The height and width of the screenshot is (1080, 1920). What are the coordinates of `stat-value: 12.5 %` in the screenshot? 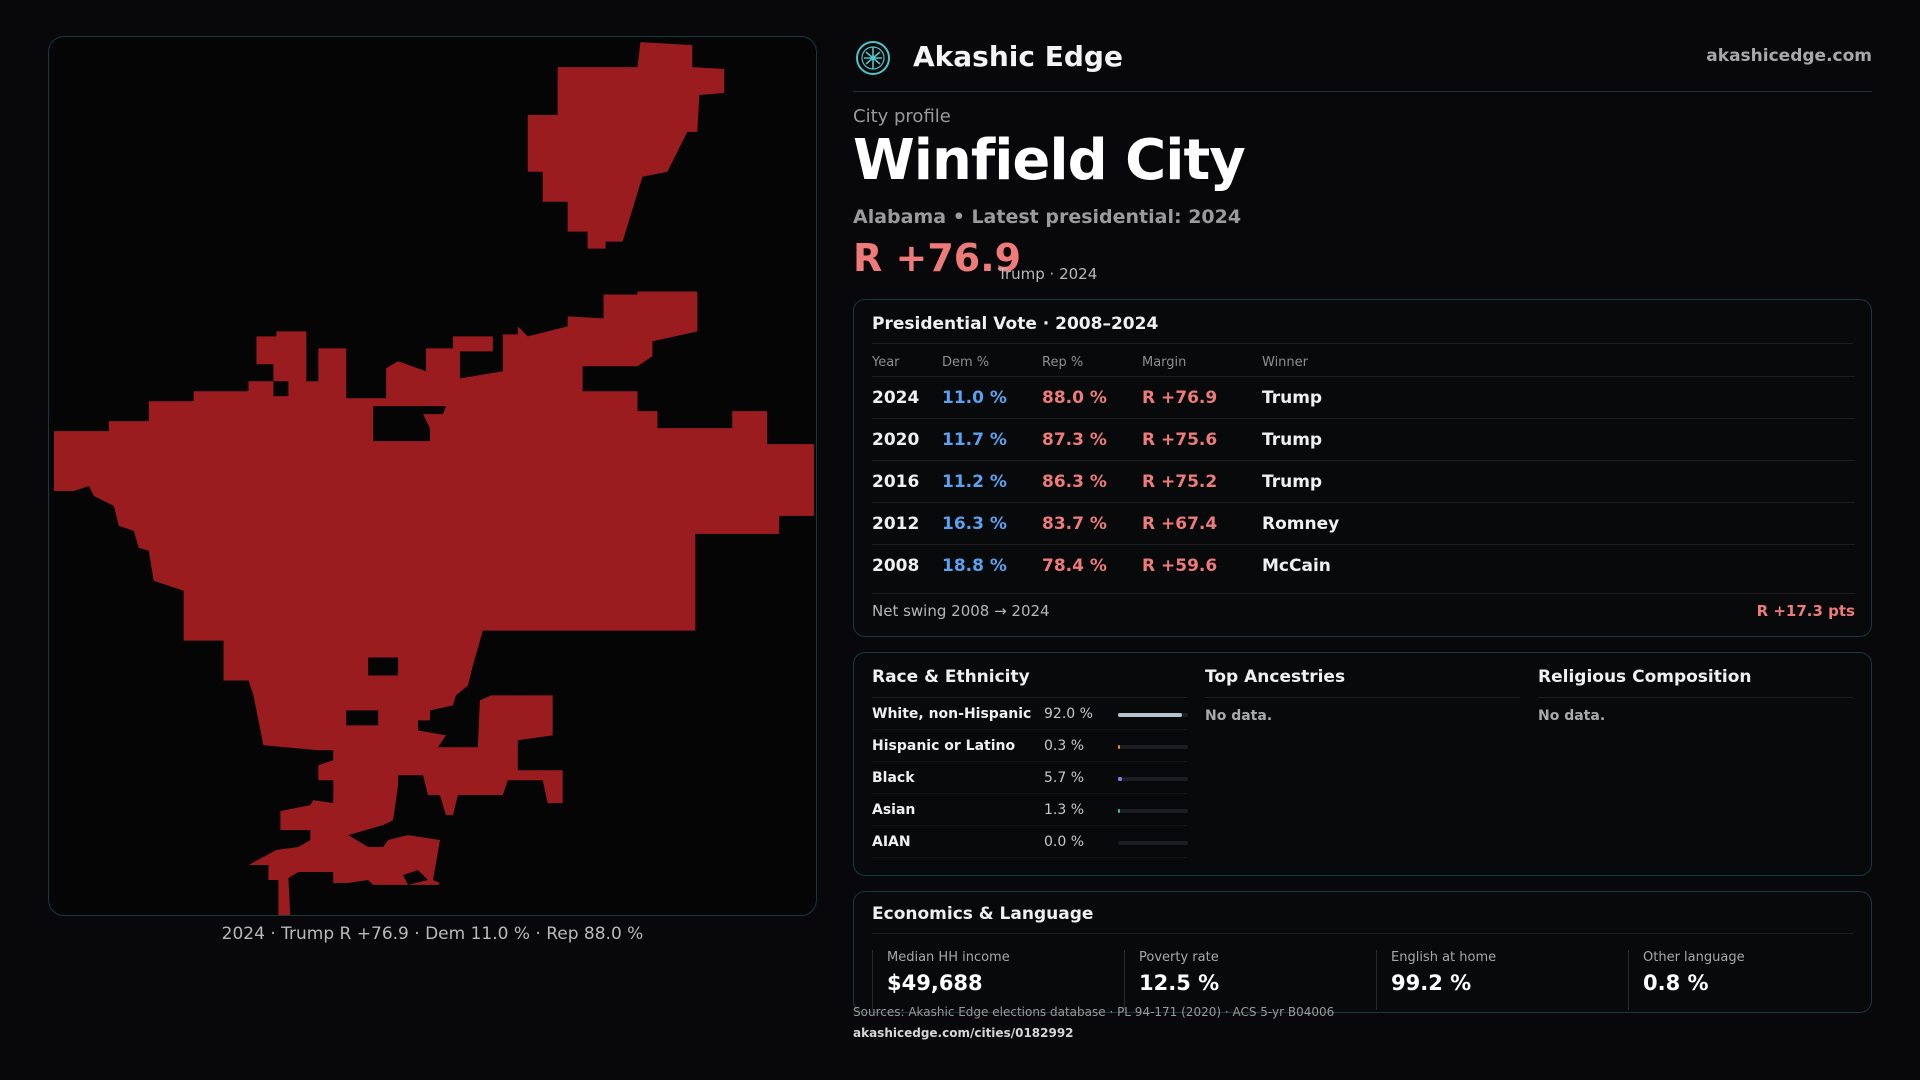 It's located at (1179, 983).